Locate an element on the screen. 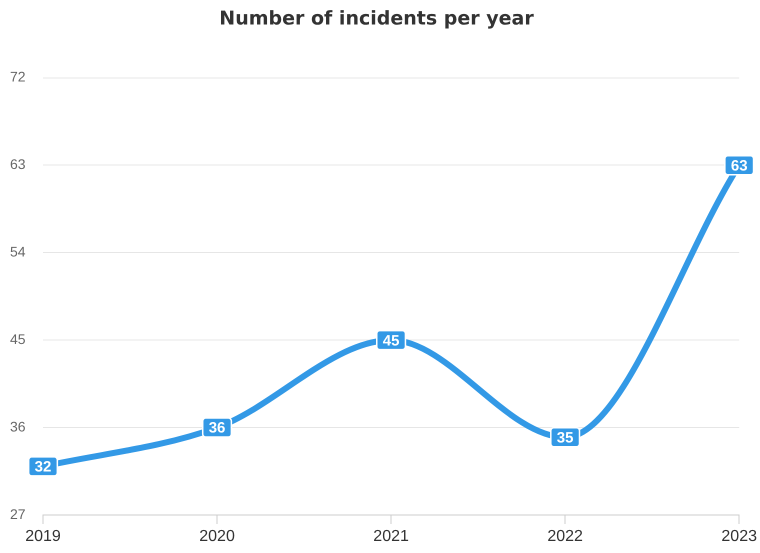  x-tick-label: 2023 is located at coordinates (739, 537).